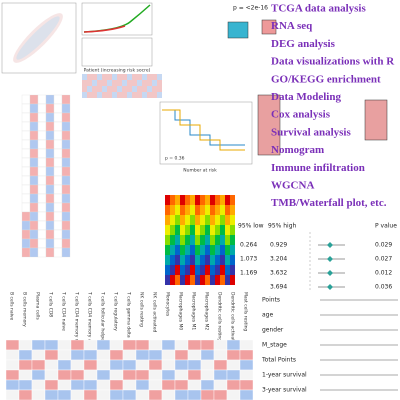  Describe the element at coordinates (273, 330) in the screenshot. I see `row-label: gender` at that location.